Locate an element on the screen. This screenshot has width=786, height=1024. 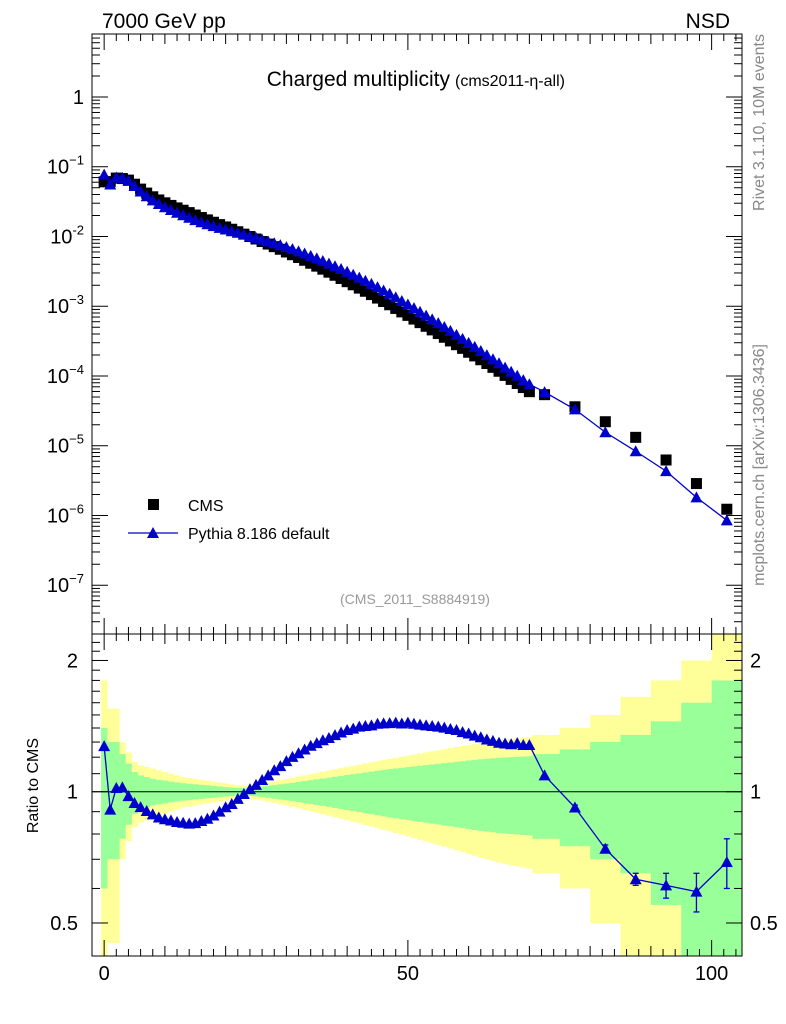
legend: CMS Pythia 8.186 default is located at coordinates (229, 520).